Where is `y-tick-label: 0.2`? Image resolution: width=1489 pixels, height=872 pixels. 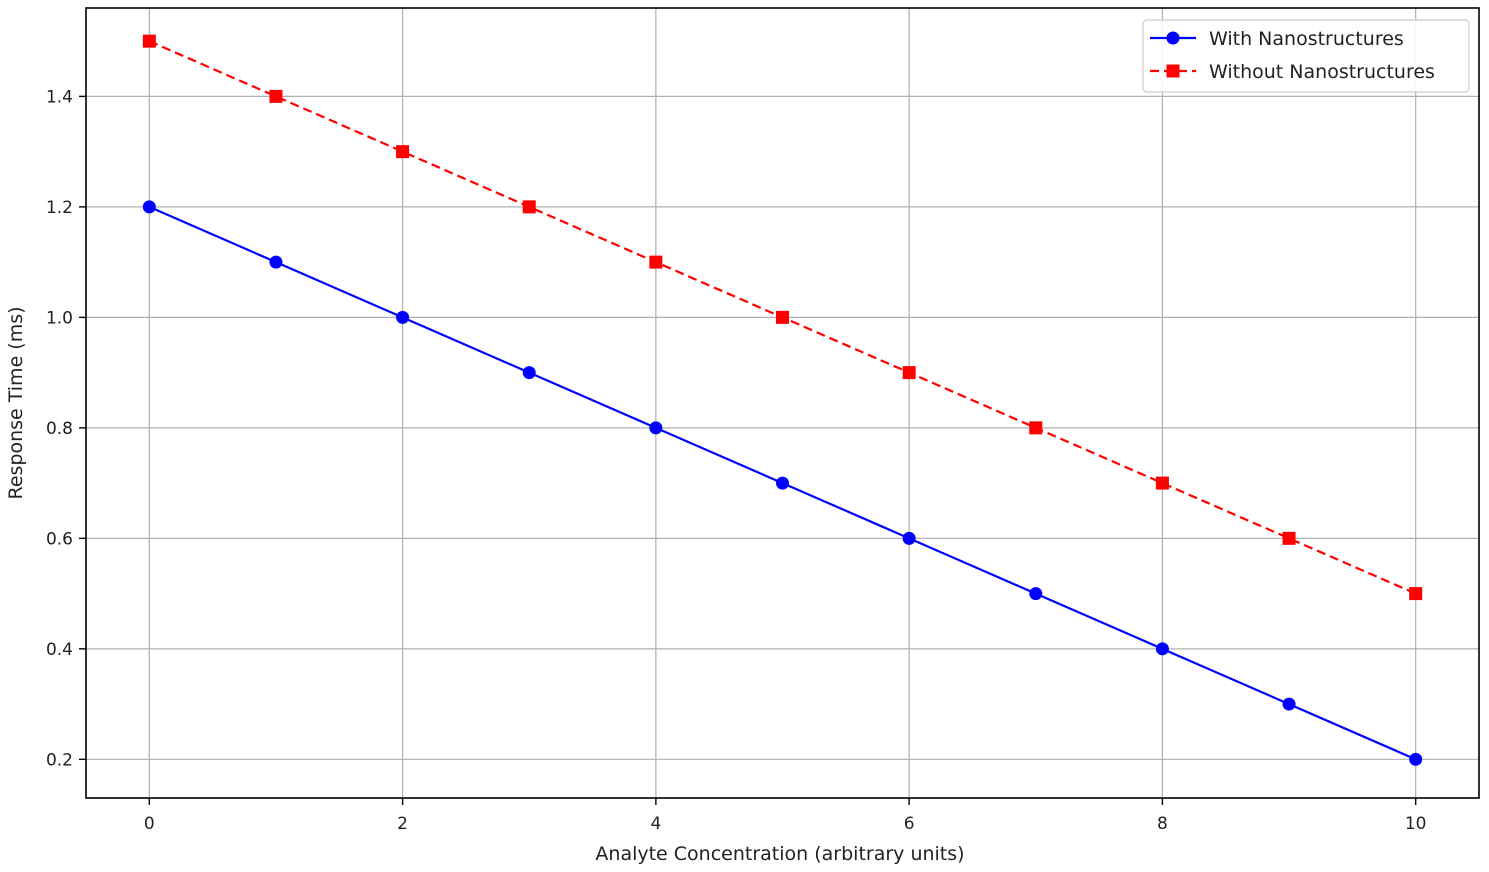
y-tick-label: 0.2 is located at coordinates (59, 760).